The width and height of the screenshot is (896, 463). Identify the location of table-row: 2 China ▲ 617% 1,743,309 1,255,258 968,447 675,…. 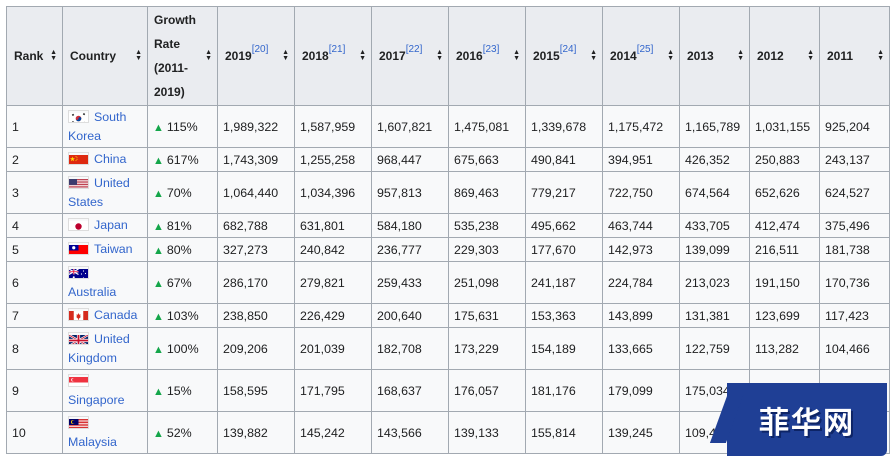
(448, 159).